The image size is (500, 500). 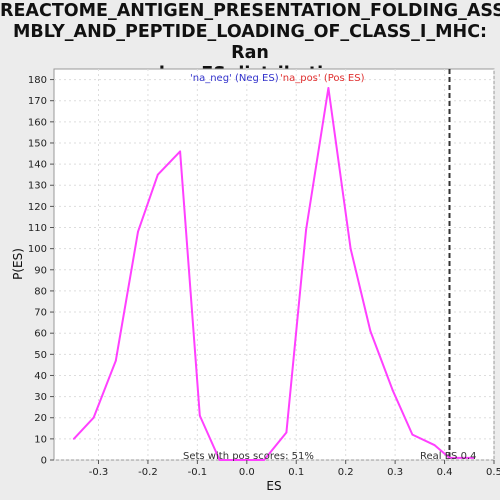 I want to click on x-axis-ticks: -0.3 -0.2 -0.1 0.0 0.1 0.2 0.3 0.4 0.5, so click(x=294, y=469).